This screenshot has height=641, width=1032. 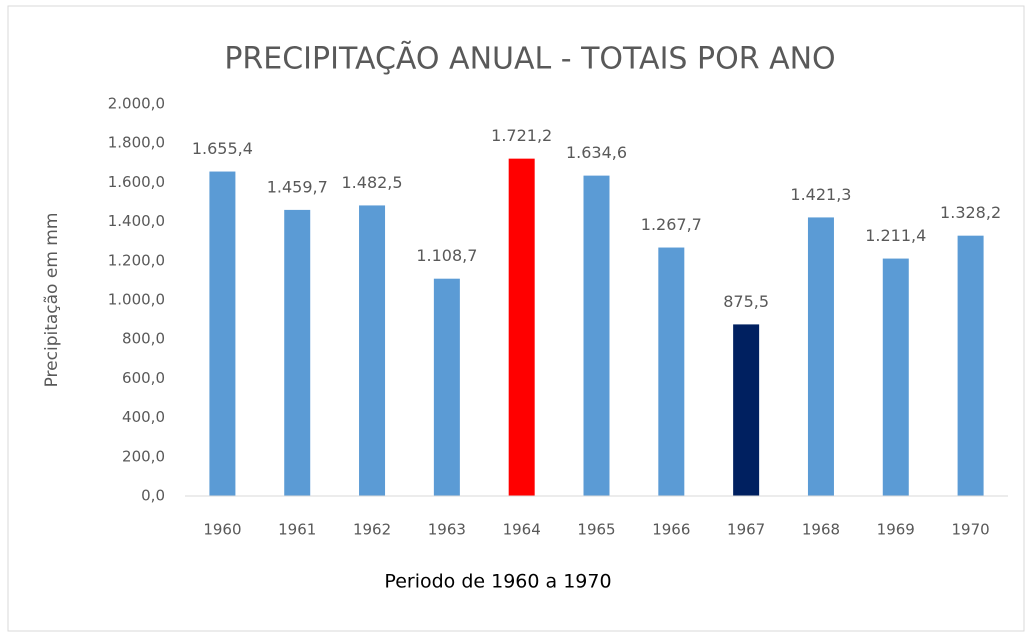 I want to click on y-tick-label: 800,0, so click(x=143, y=339).